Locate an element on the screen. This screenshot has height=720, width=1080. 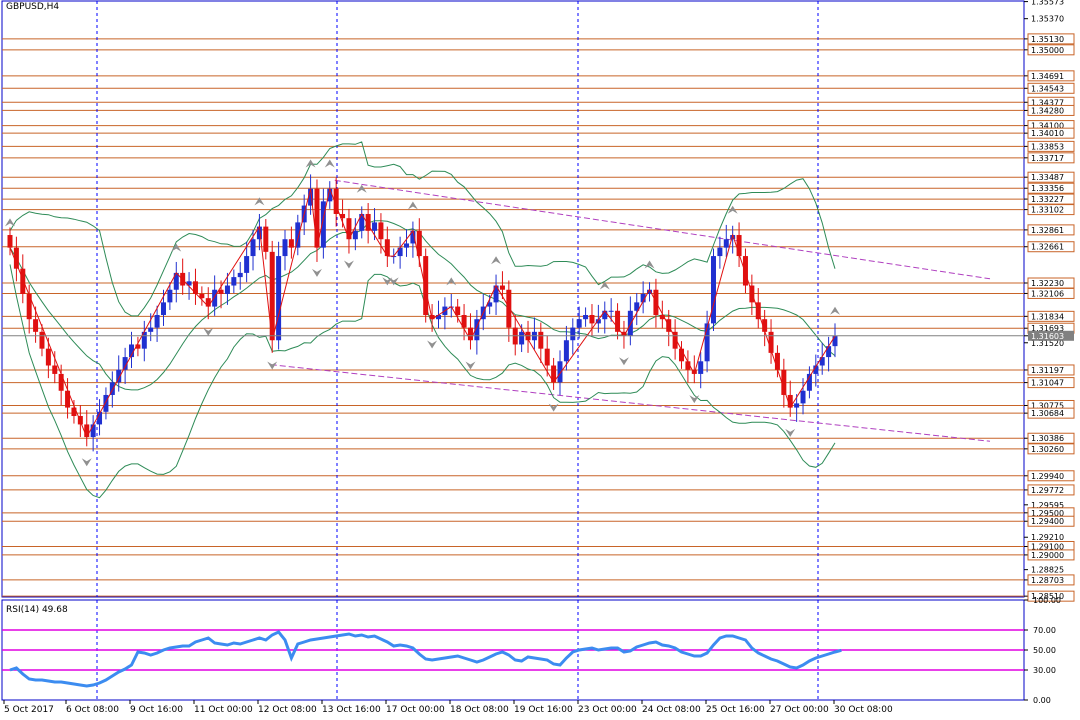
time-axis-label: 5 Oct 2017 is located at coordinates (29, 710).